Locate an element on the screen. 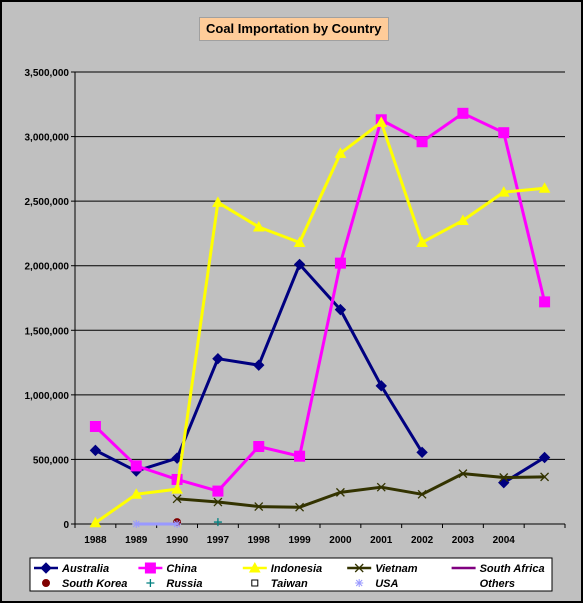 This screenshot has height=603, width=583. x-tick-label: 2004 is located at coordinates (504, 540).